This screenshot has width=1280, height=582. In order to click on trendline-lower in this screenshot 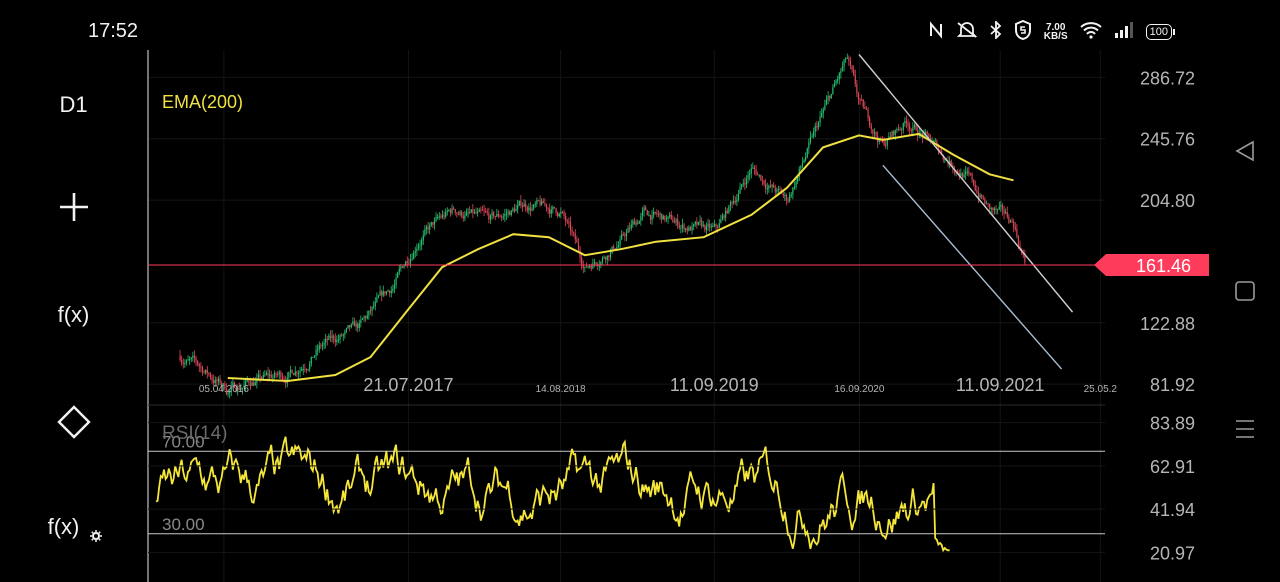, I will do `click(972, 267)`.